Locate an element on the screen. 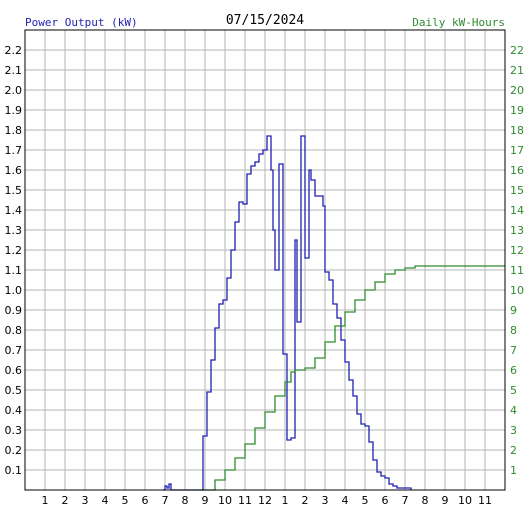 The image size is (527, 510). right-axis-title: Daily kW-Hours is located at coordinates (458, 22).